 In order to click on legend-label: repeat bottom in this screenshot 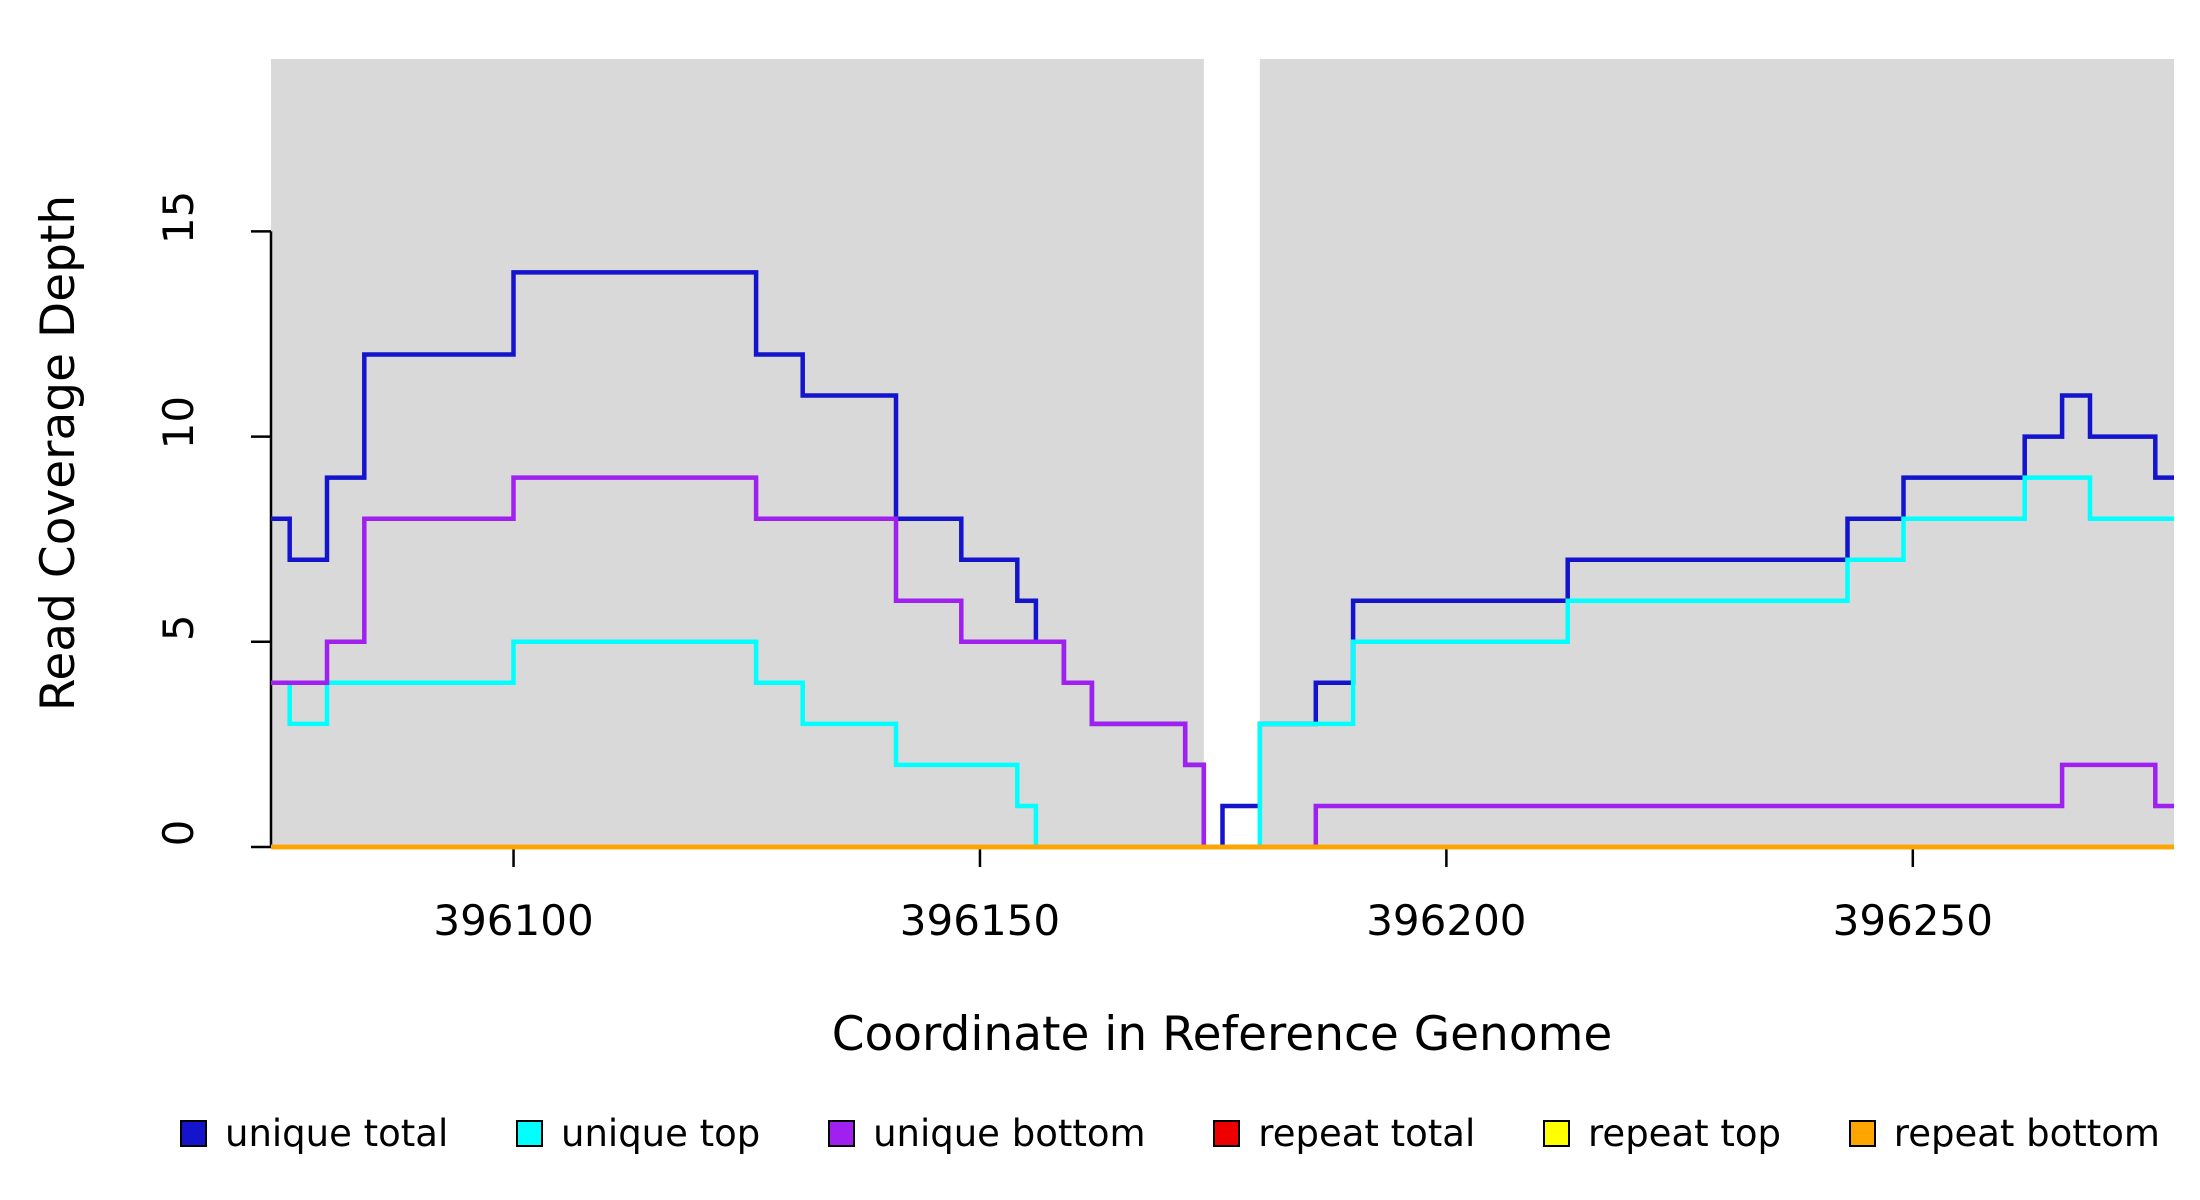, I will do `click(2026, 1133)`.